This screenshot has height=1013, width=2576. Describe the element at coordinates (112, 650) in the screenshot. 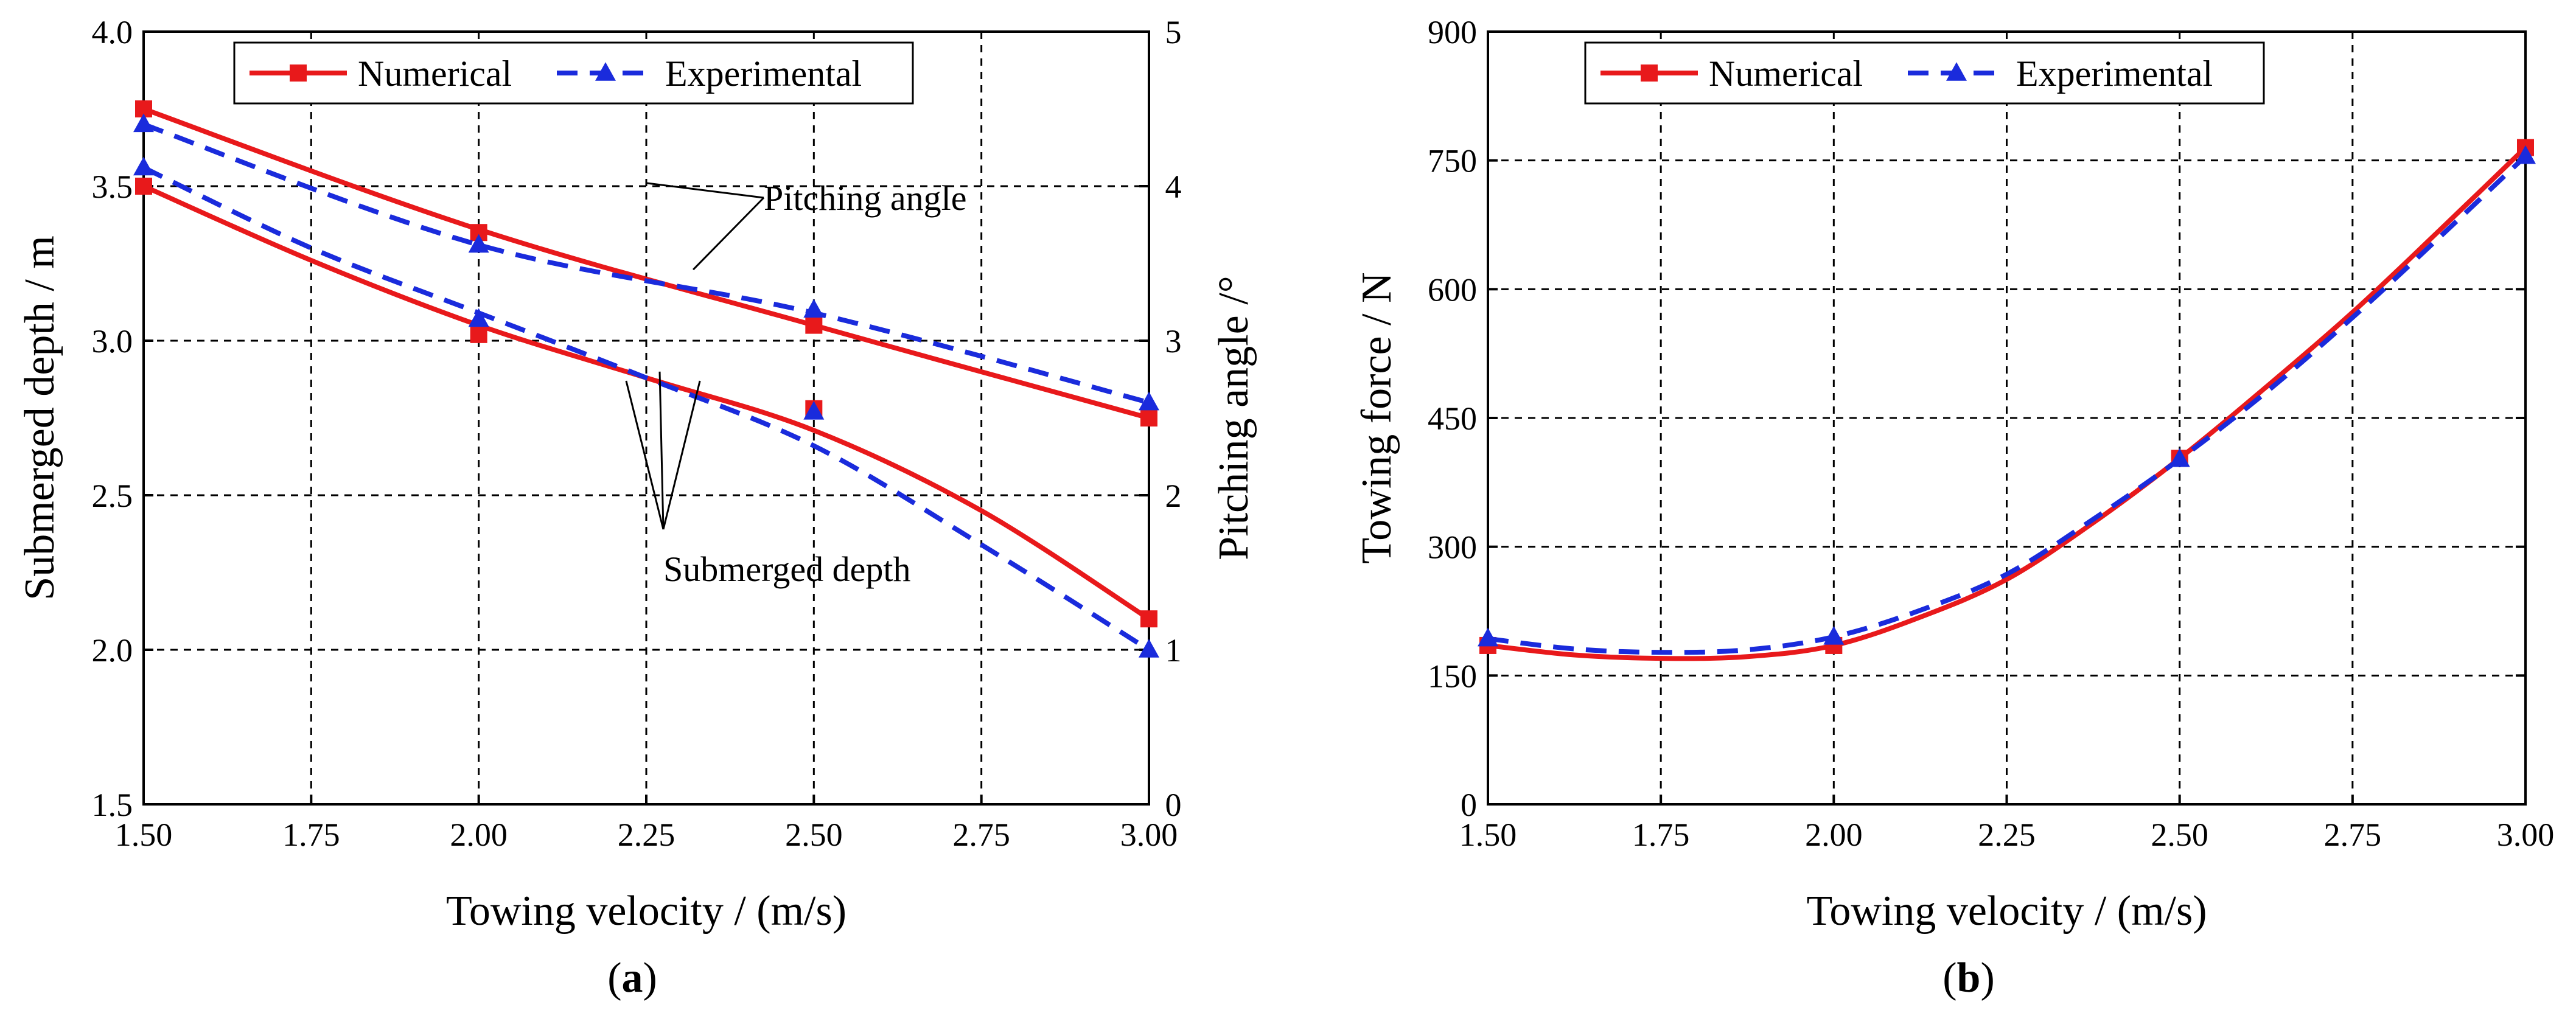

I see `y-tick-label: 2.0` at that location.